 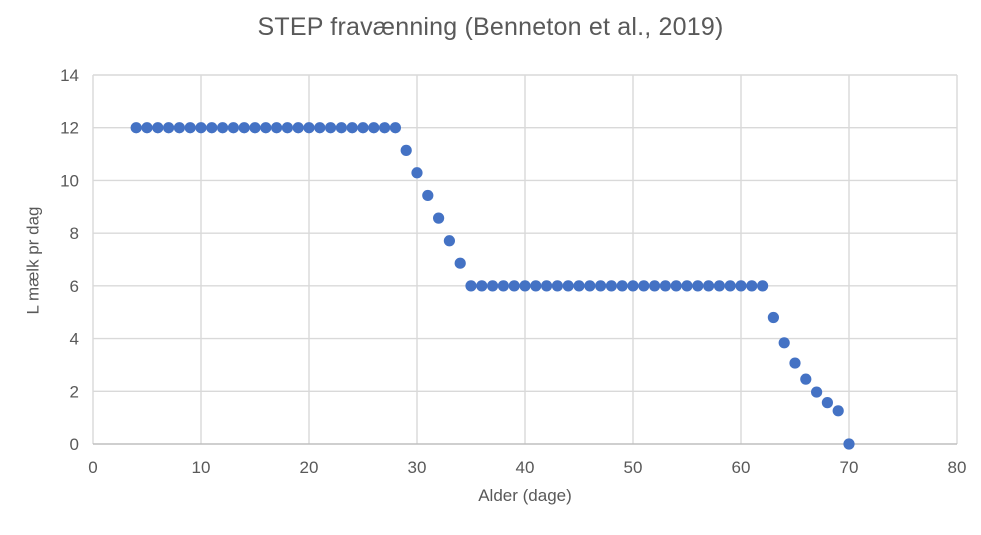 I want to click on x-tick-label: 60, so click(x=741, y=467).